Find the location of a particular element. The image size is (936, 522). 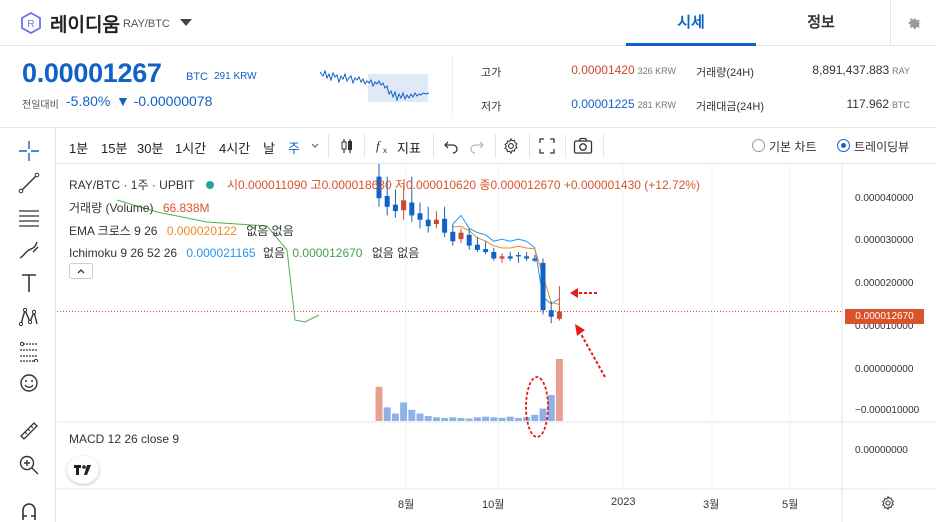

svg-text: R is located at coordinates (30, 24).